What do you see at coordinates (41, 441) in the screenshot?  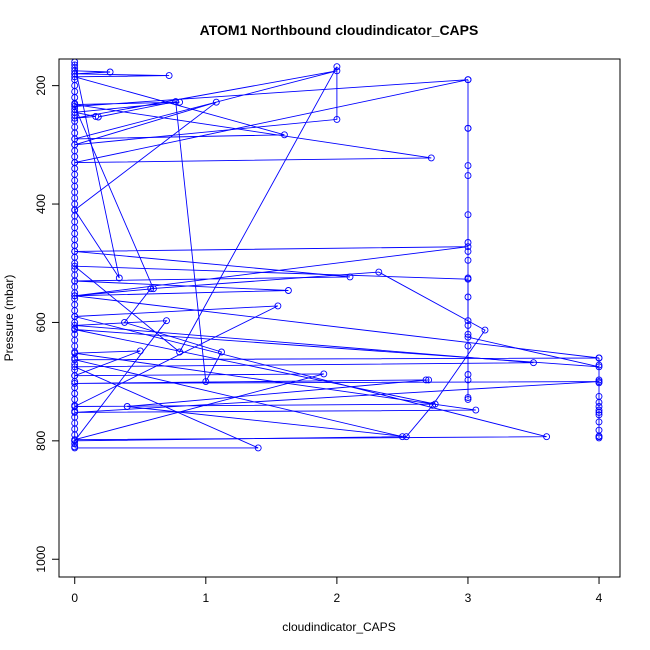 I see `y-tick-label: 800` at bounding box center [41, 441].